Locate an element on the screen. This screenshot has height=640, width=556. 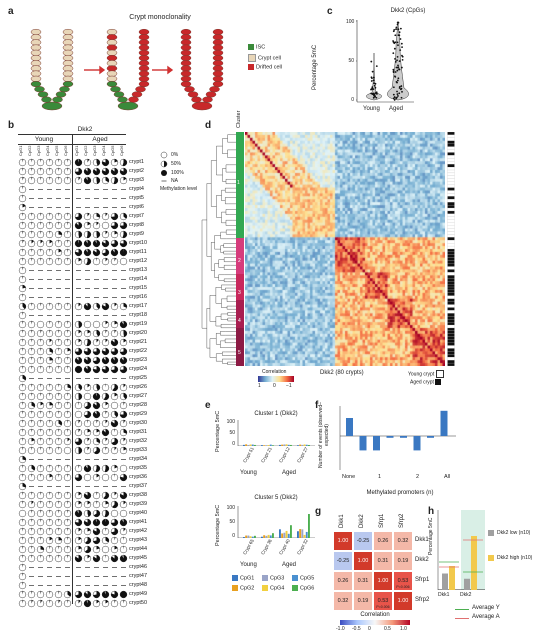
panel-b-crypt-label: crypt9 is located at coordinates (136, 234).